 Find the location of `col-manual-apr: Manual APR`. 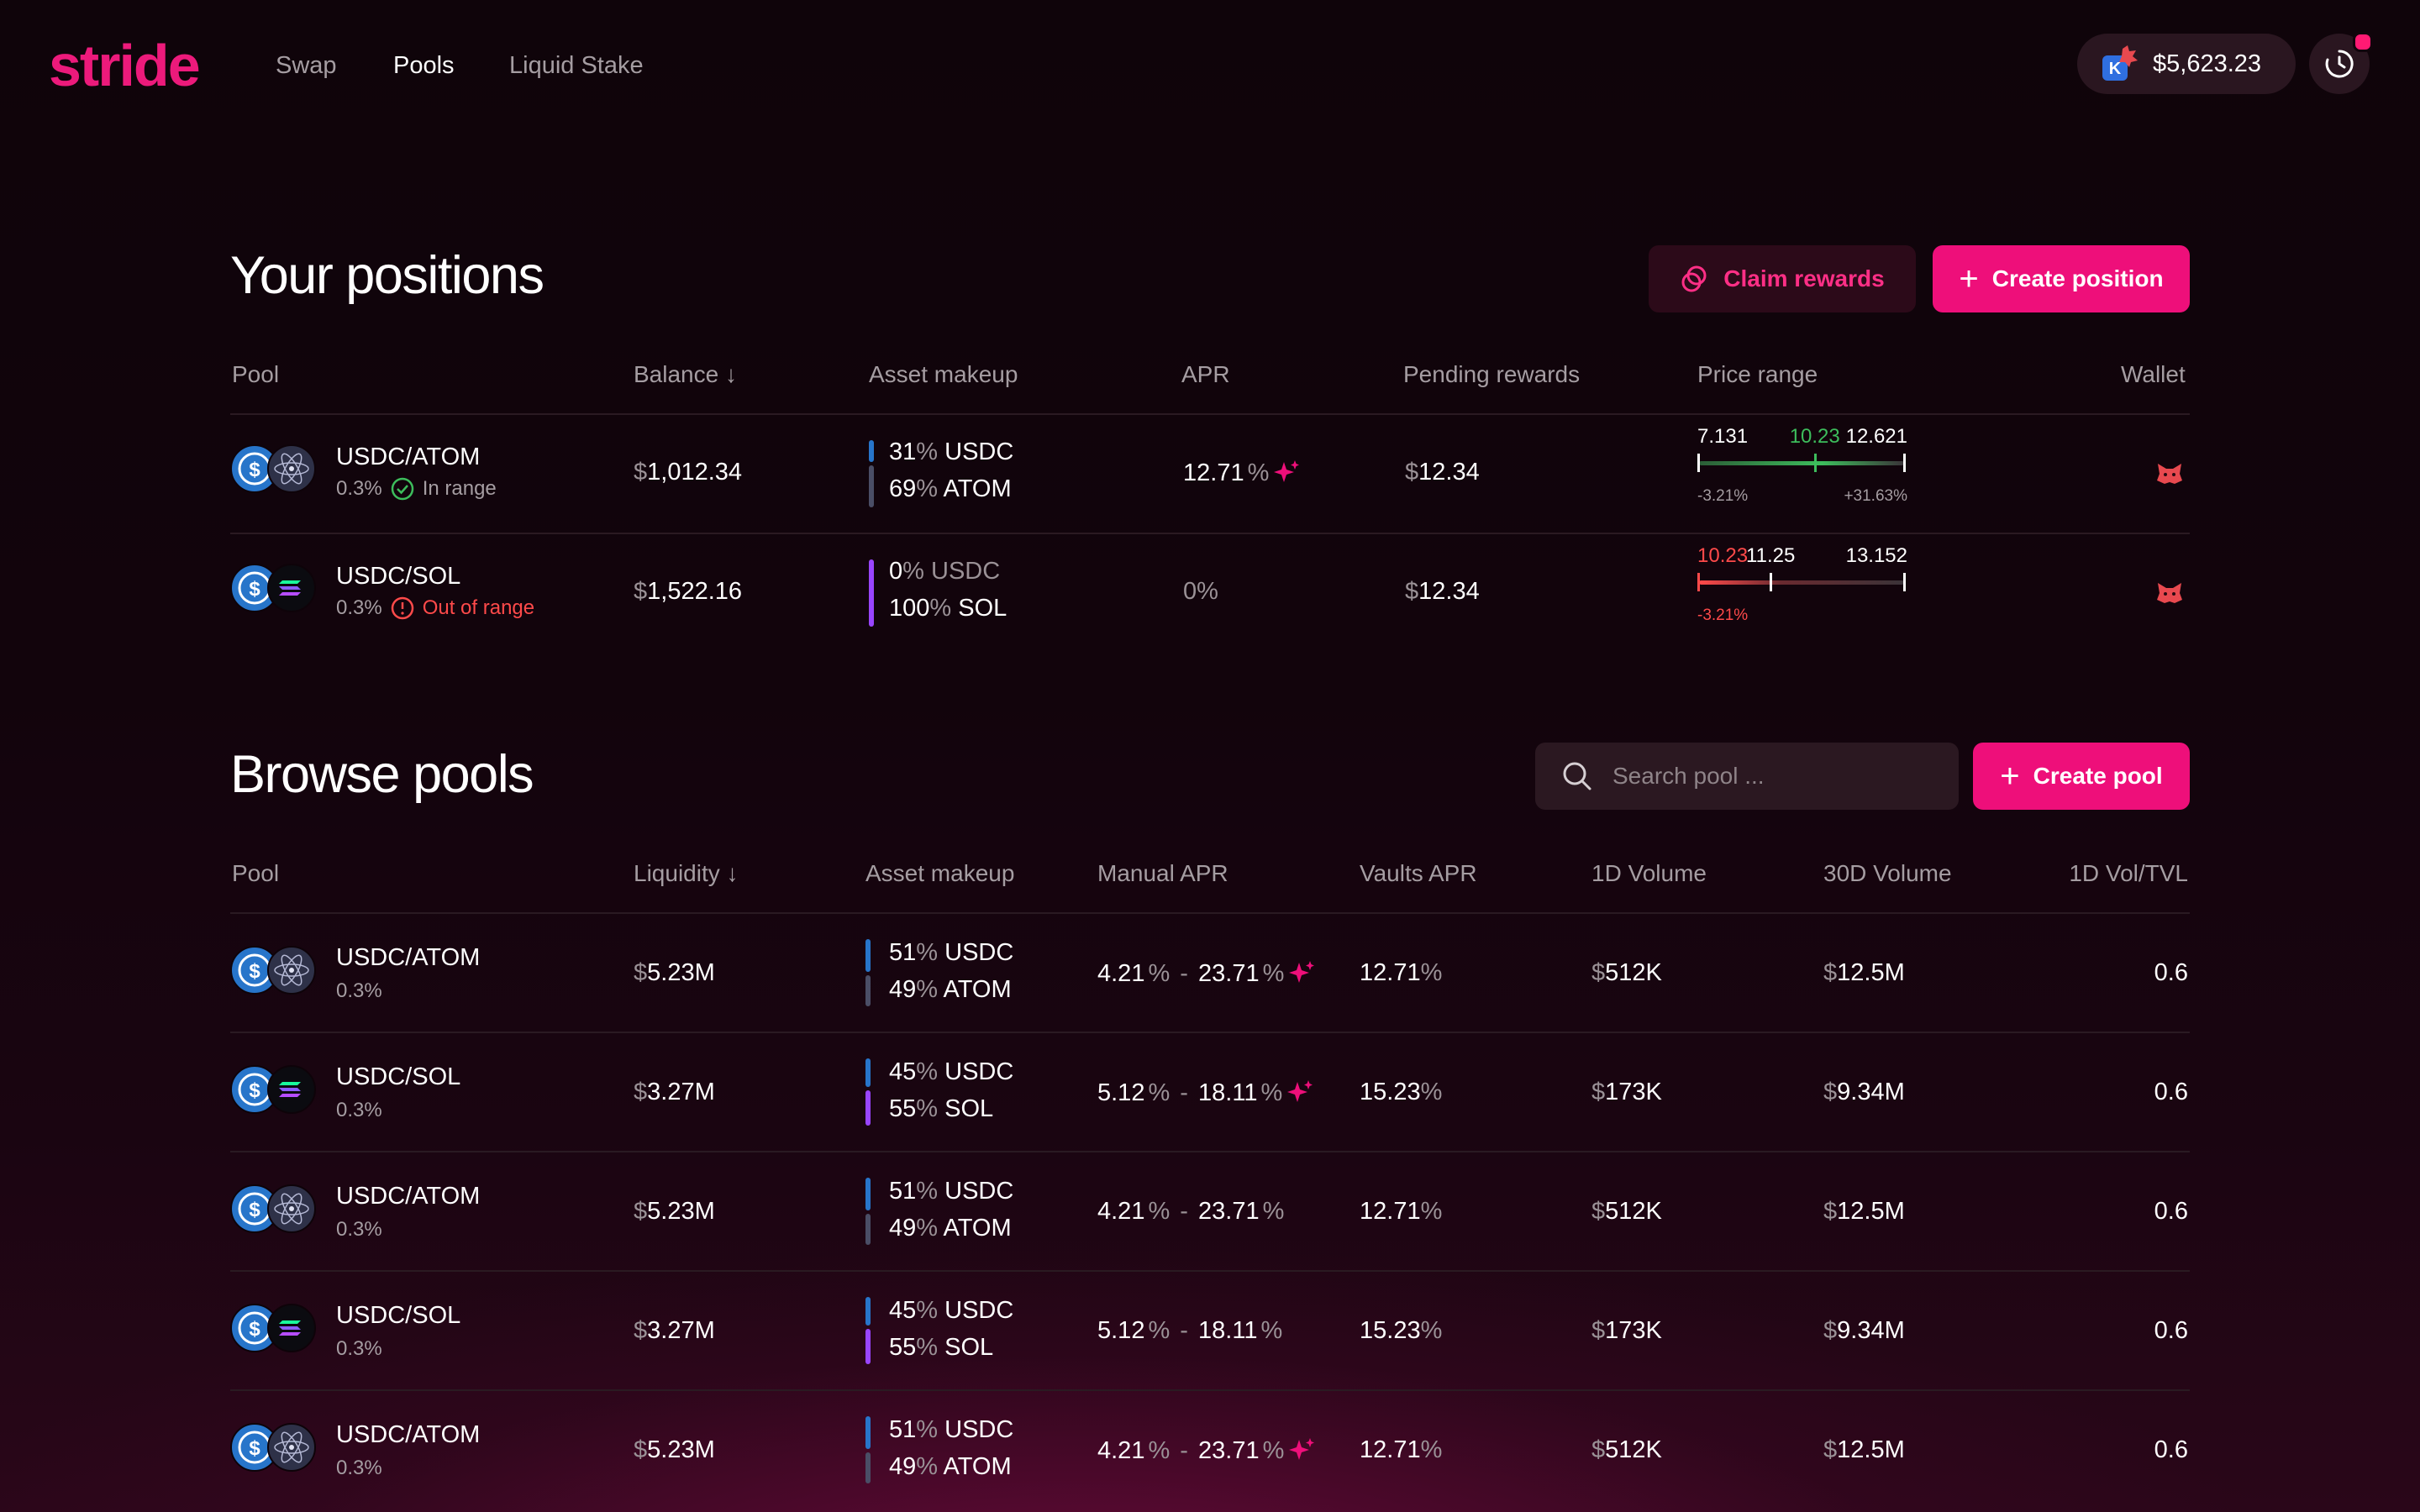

col-manual-apr: Manual APR is located at coordinates (1163, 873).